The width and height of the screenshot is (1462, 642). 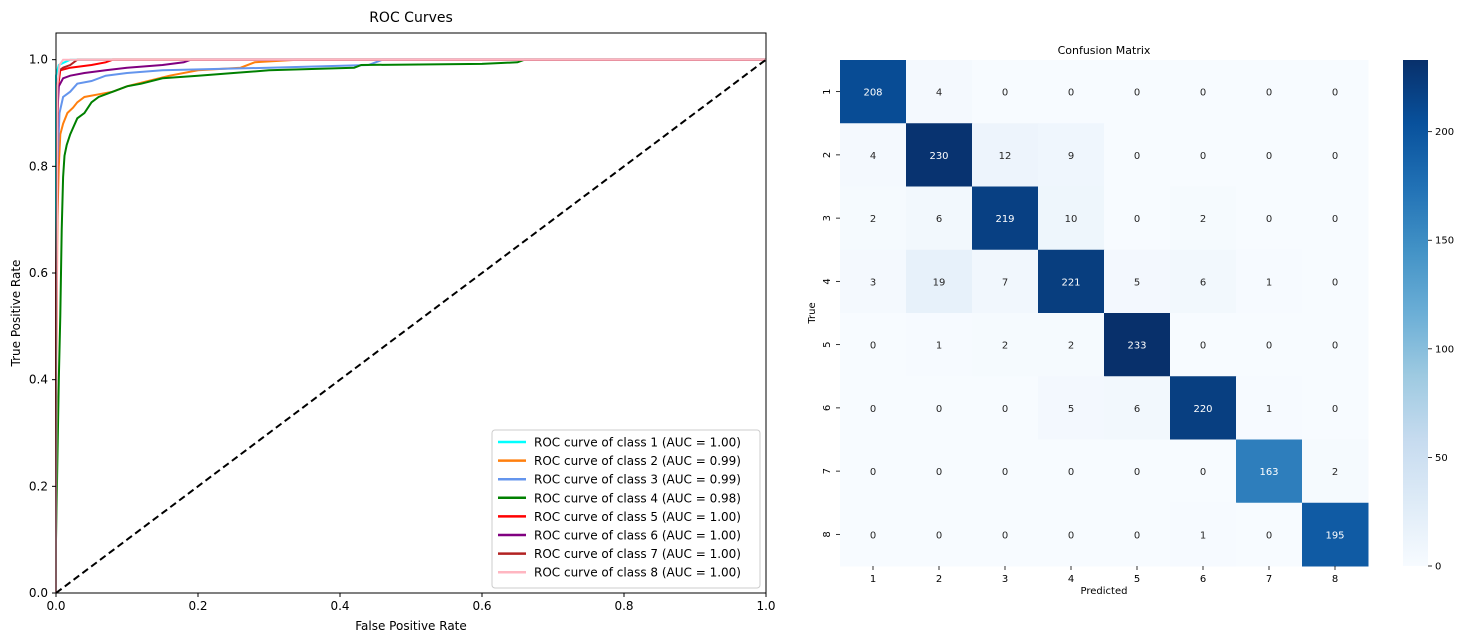 What do you see at coordinates (1005, 579) in the screenshot?
I see `confusion-matrix-x-tick-label: 3` at bounding box center [1005, 579].